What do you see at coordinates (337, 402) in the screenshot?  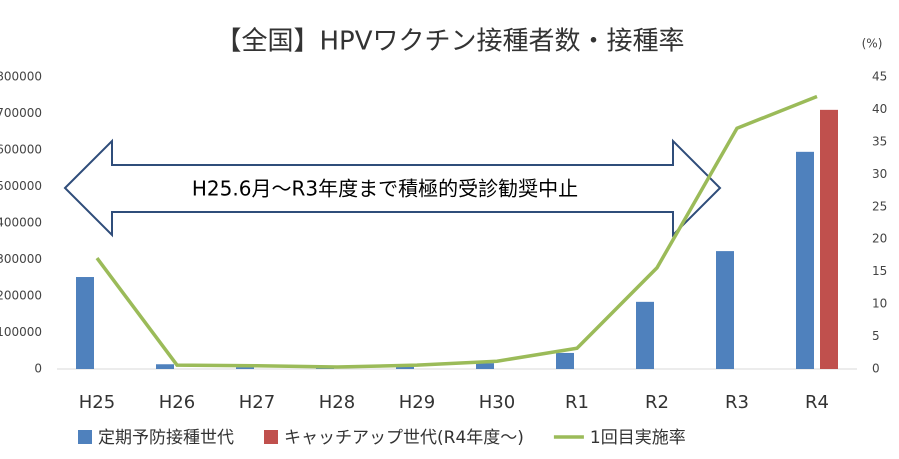 I see `x-tick-label: H28` at bounding box center [337, 402].